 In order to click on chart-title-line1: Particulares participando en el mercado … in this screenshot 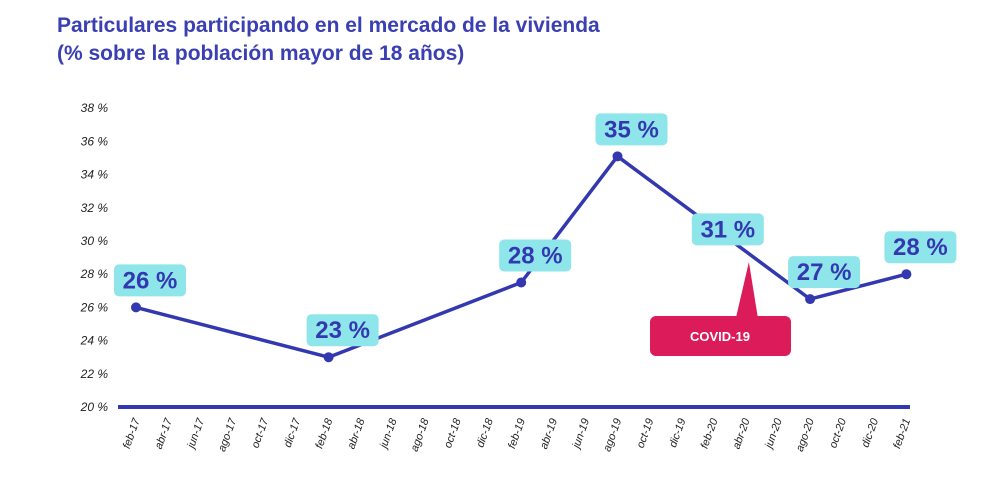, I will do `click(328, 25)`.